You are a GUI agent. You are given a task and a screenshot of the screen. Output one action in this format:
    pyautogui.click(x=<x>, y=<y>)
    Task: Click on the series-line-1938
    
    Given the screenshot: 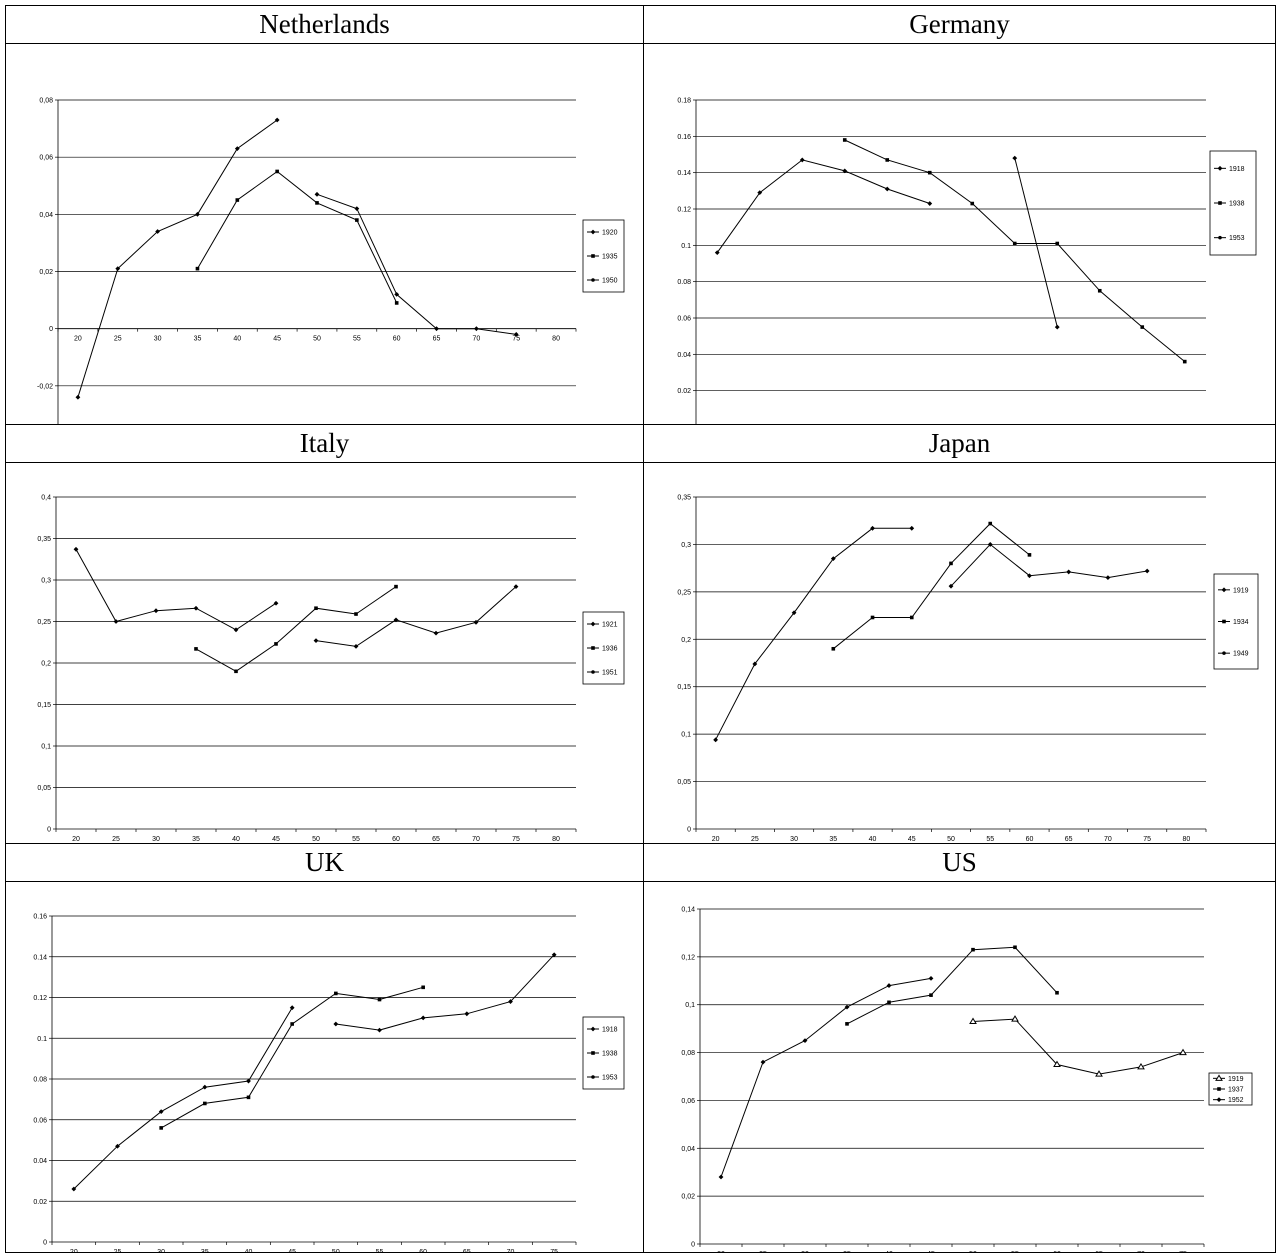 What is the action you would take?
    pyautogui.click(x=1015, y=250)
    